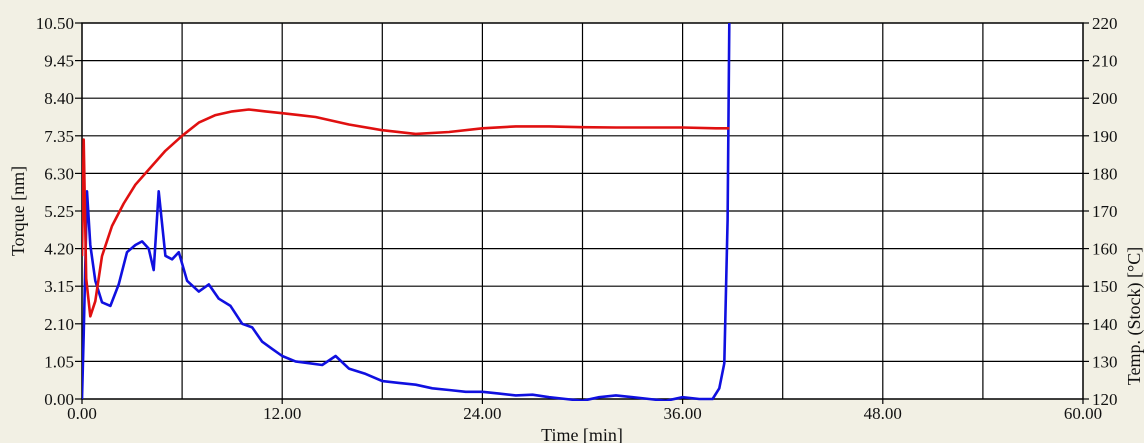 This screenshot has width=1144, height=443. I want to click on y2-axis-title: Temp. (Stock) [°C], so click(1134, 316).